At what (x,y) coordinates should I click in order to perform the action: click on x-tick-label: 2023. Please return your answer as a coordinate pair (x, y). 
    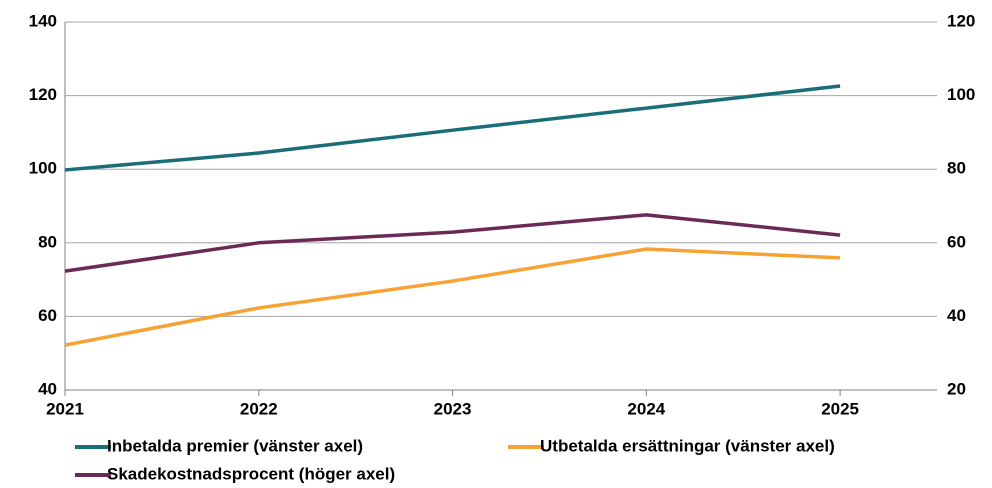
    Looking at the image, I should click on (453, 408).